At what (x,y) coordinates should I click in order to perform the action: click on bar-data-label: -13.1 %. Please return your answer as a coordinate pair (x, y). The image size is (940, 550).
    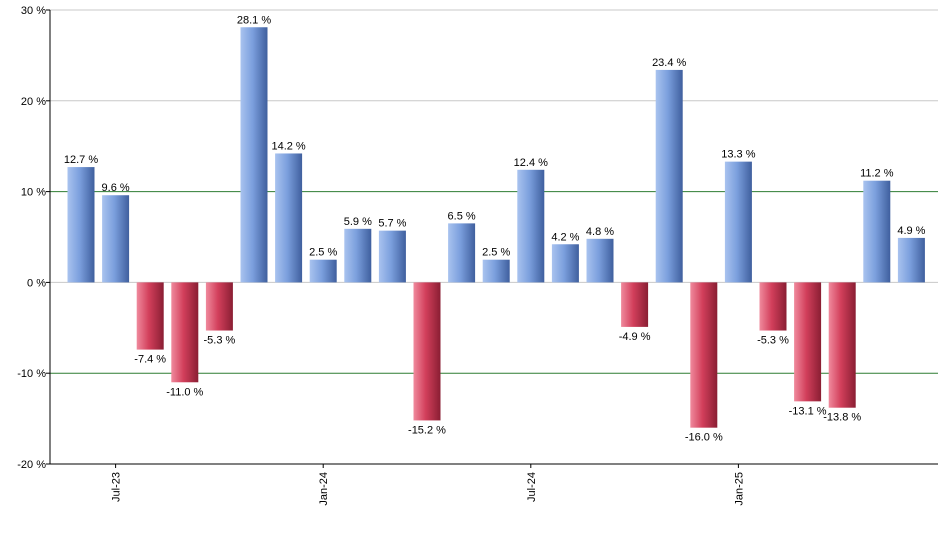
    Looking at the image, I should click on (808, 411).